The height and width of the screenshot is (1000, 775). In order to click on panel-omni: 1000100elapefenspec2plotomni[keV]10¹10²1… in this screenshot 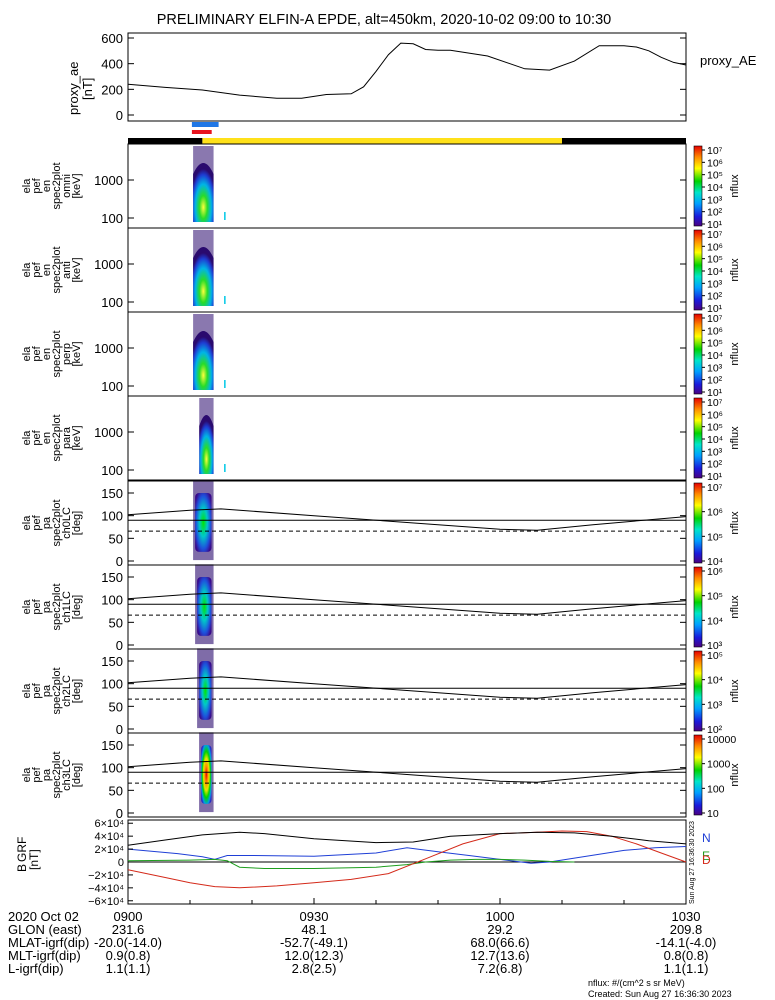, I will do `click(381, 187)`.